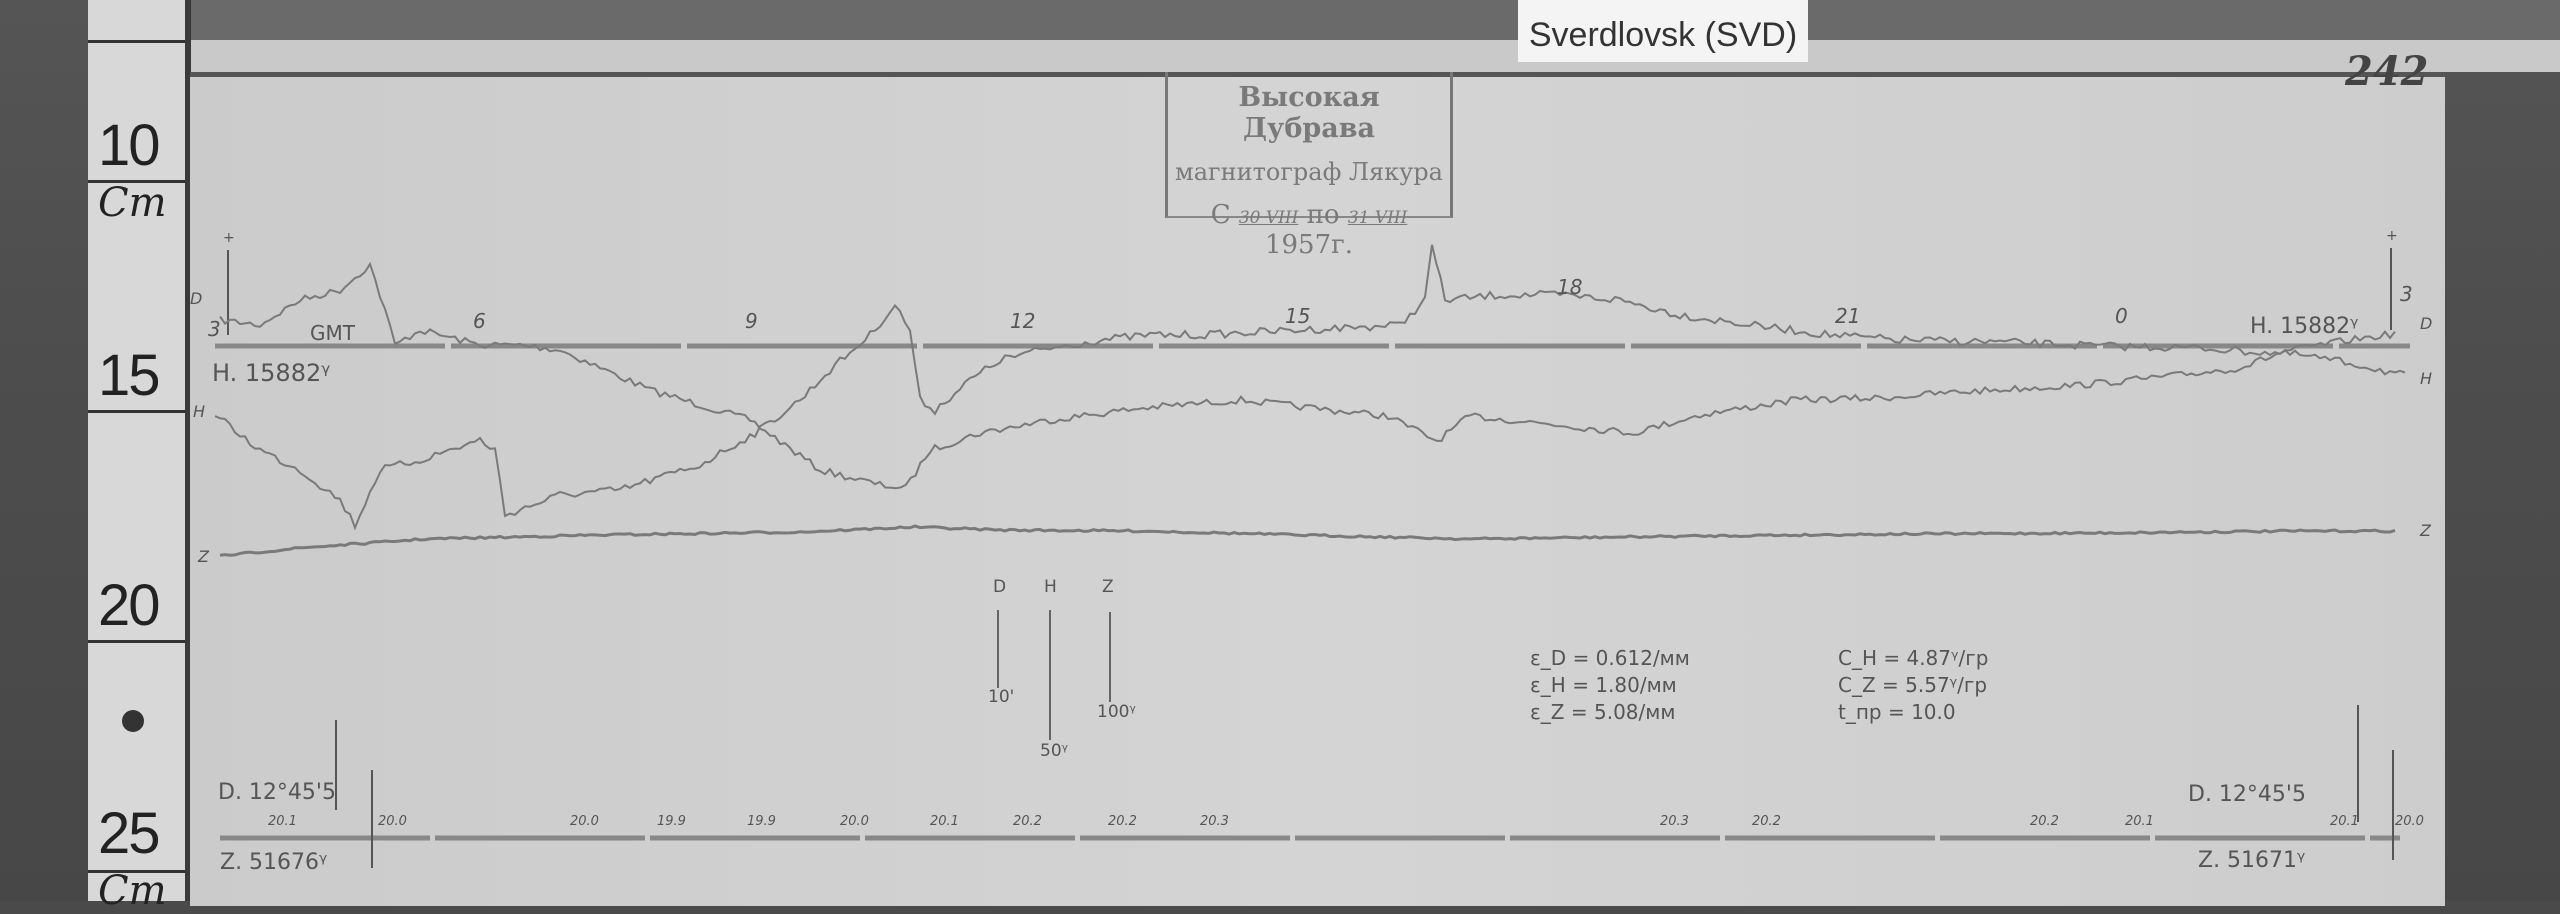 The image size is (2560, 914). I want to click on z-trace-label-left: Z, so click(203, 556).